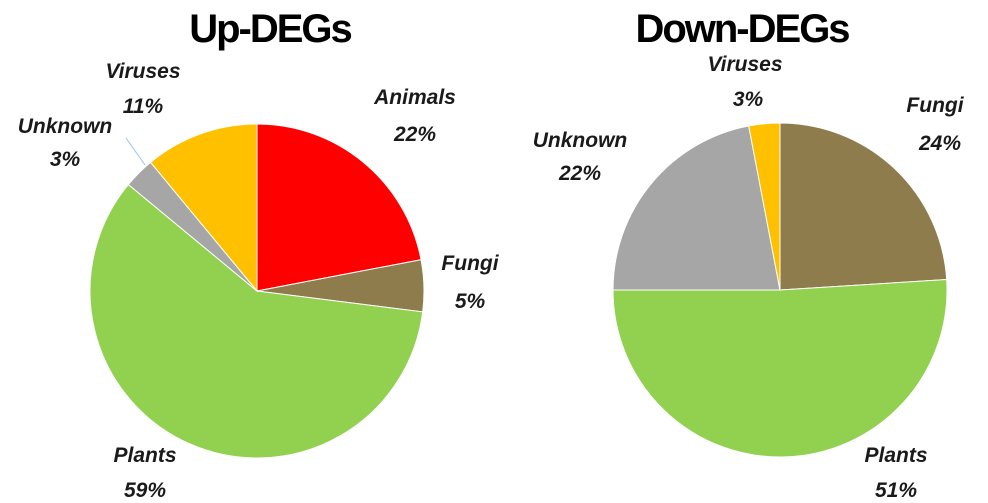 The image size is (988, 503). Describe the element at coordinates (414, 97) in the screenshot. I see `slice-label-animals: Animals` at that location.